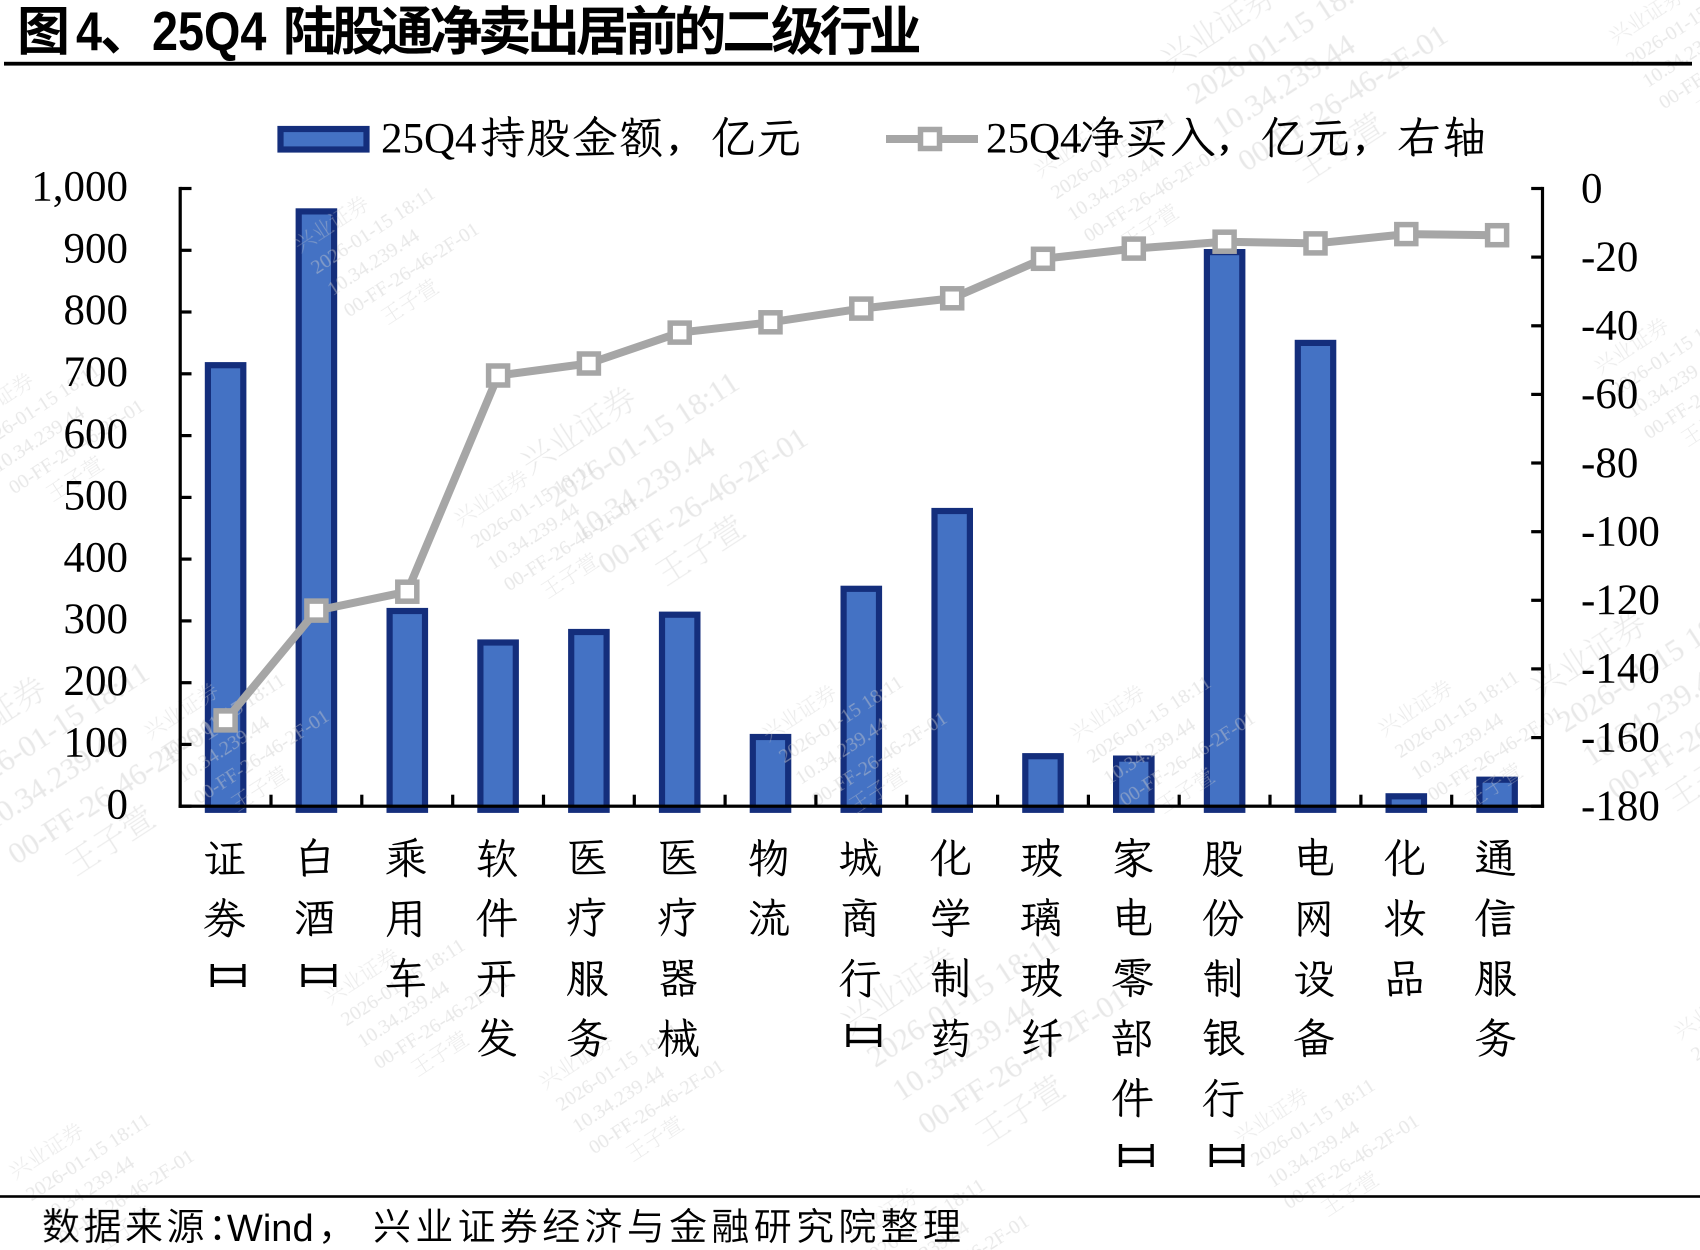 This screenshot has width=1700, height=1250. What do you see at coordinates (1620, 600) in the screenshot?
I see `svg-text: -120` at bounding box center [1620, 600].